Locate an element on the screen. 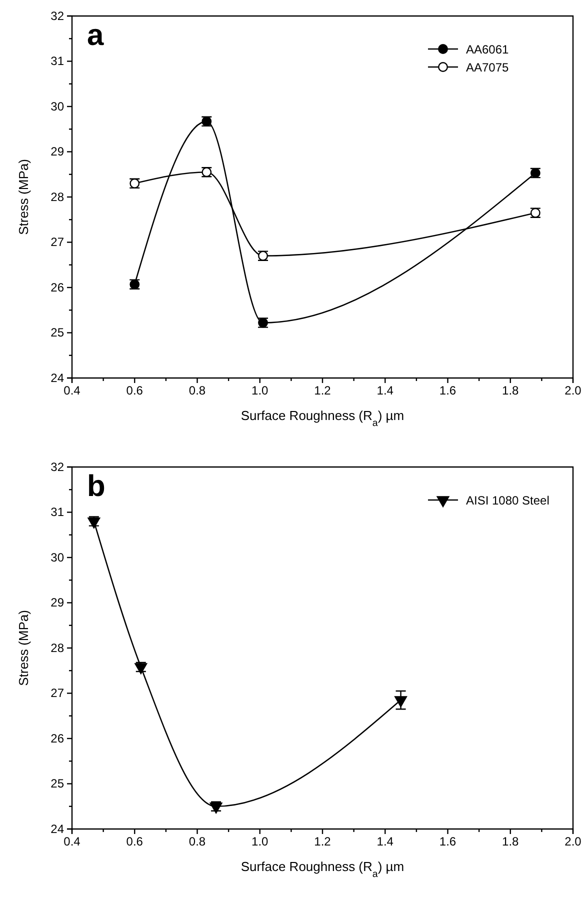  legend-label: AA7075 is located at coordinates (488, 67).